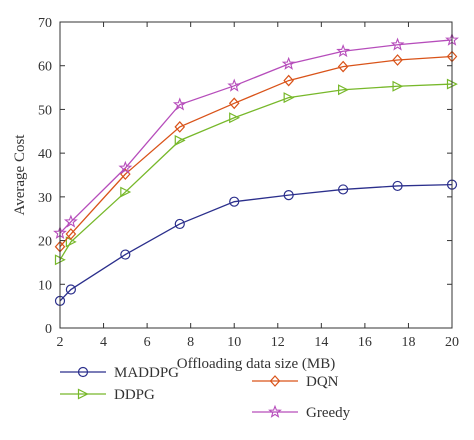  Describe the element at coordinates (205, 393) in the screenshot. I see `legend: MADDPG DDPG DQN Greedy` at that location.